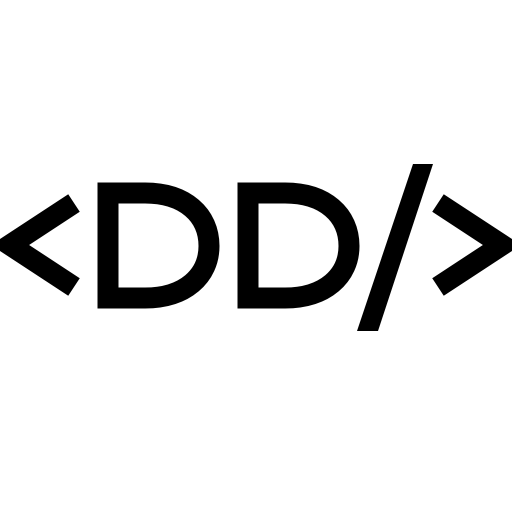 The image size is (512, 512). I want to click on letter-d-second-icon, so click(298, 245).